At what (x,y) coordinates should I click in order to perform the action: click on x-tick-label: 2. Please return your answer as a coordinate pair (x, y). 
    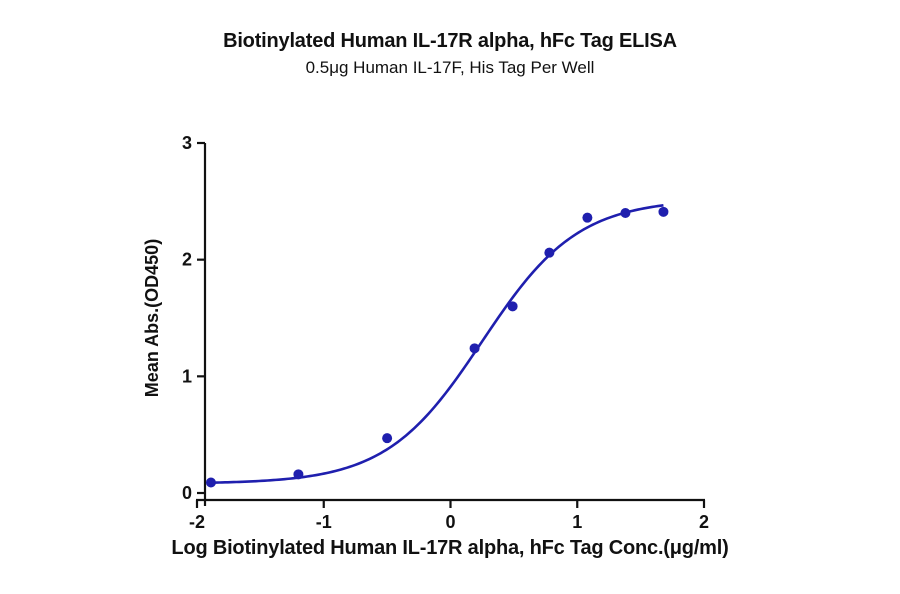
    Looking at the image, I should click on (704, 522).